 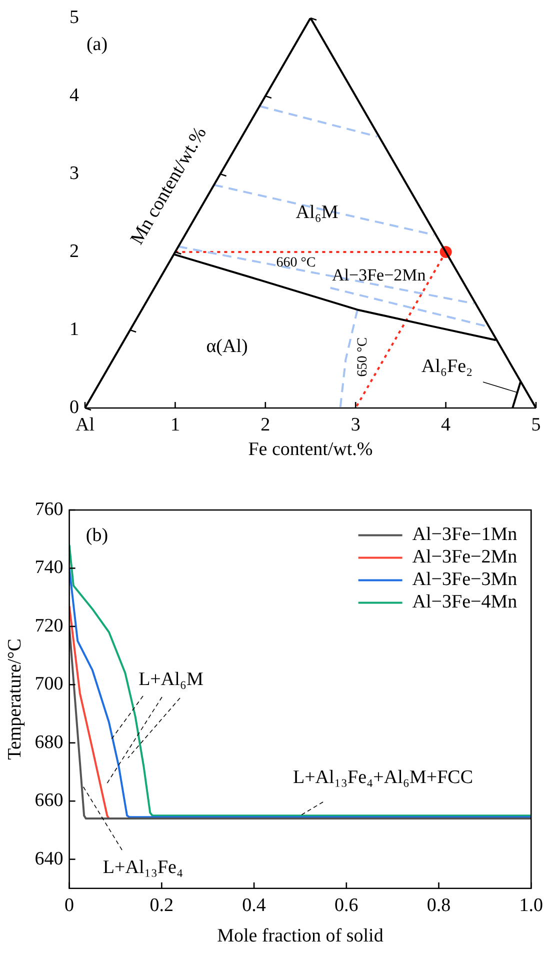 What do you see at coordinates (296, 263) in the screenshot?
I see `annotation: 660 °C` at bounding box center [296, 263].